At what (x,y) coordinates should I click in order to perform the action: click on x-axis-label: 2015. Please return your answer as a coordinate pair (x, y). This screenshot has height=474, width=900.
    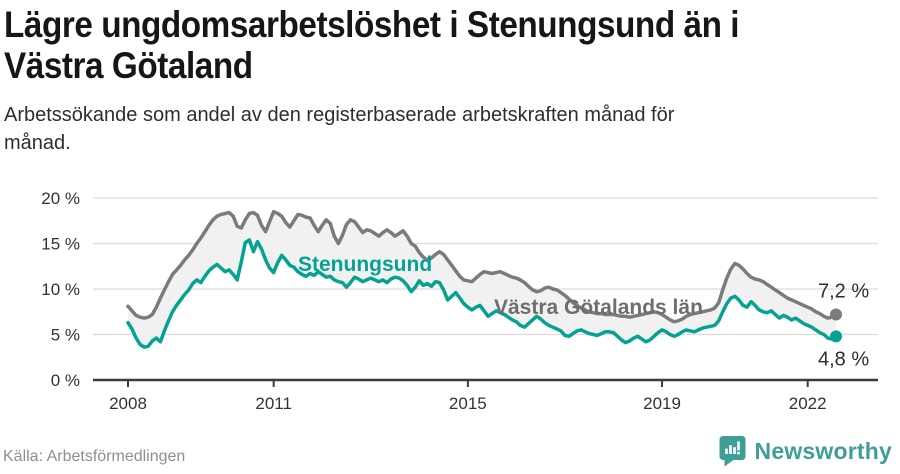
    Looking at the image, I should click on (468, 403).